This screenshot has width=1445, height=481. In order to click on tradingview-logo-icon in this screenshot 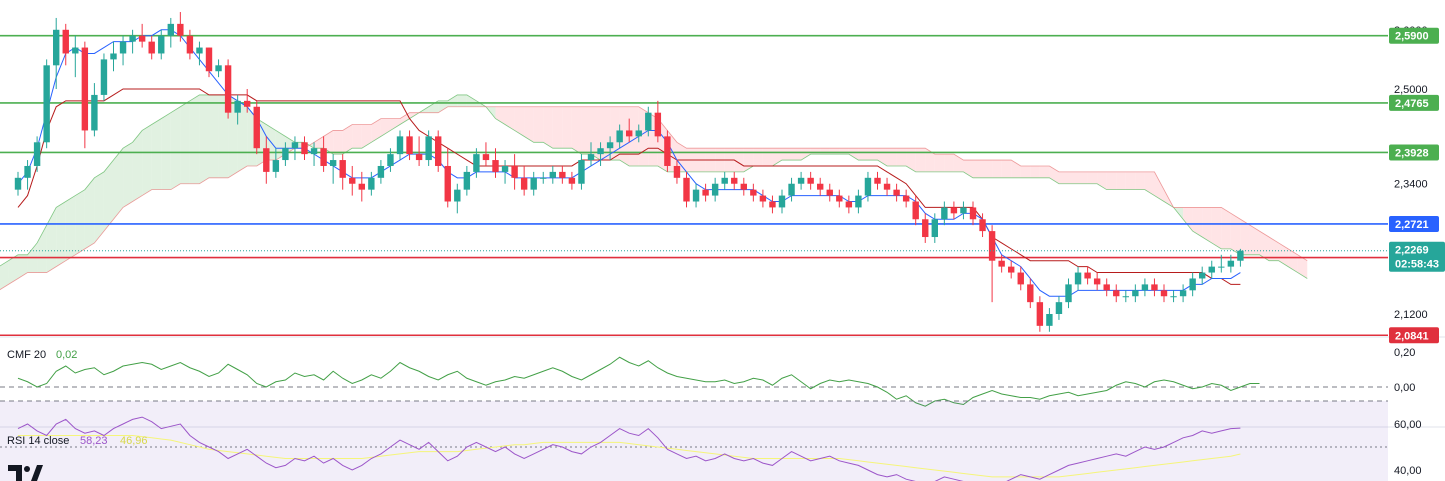, I will do `click(25, 473)`.